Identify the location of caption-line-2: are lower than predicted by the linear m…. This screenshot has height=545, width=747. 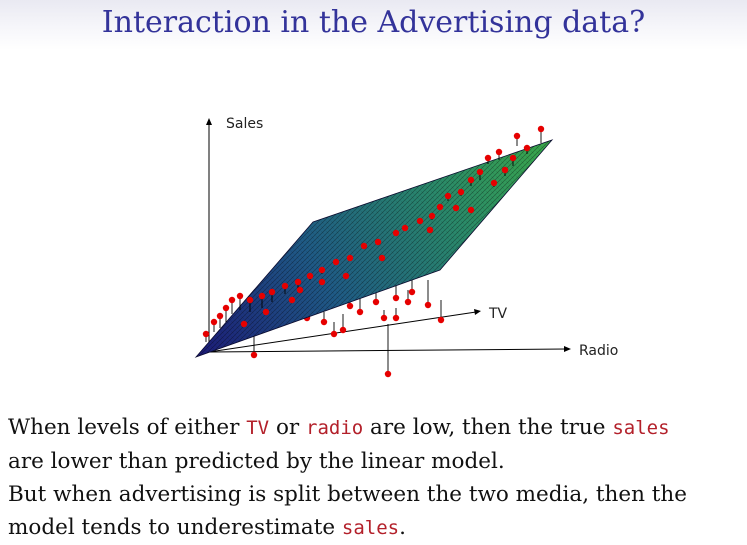
(377, 461).